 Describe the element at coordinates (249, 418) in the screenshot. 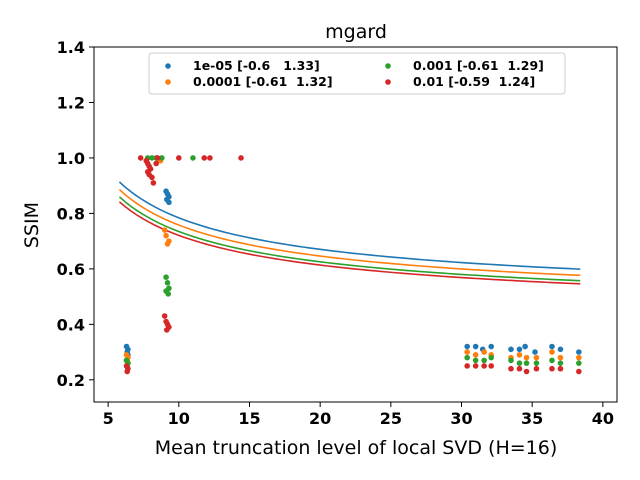

I see `x-tick-label: 15` at that location.